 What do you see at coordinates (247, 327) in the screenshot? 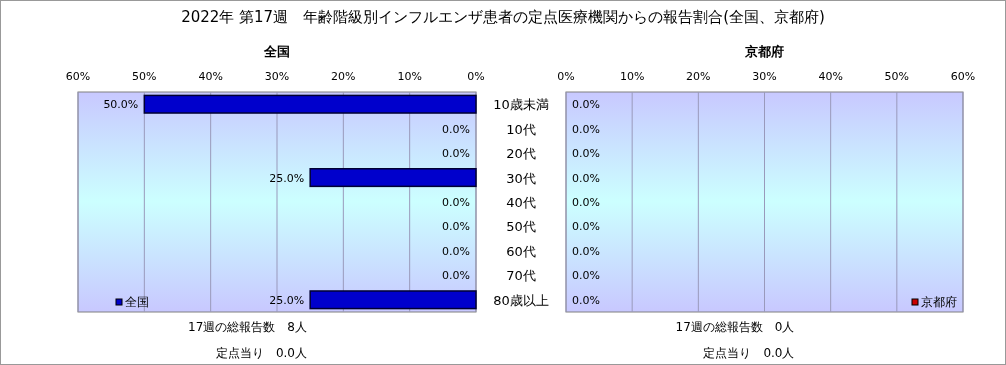
I see `text: 17週の総報告数 8人` at bounding box center [247, 327].